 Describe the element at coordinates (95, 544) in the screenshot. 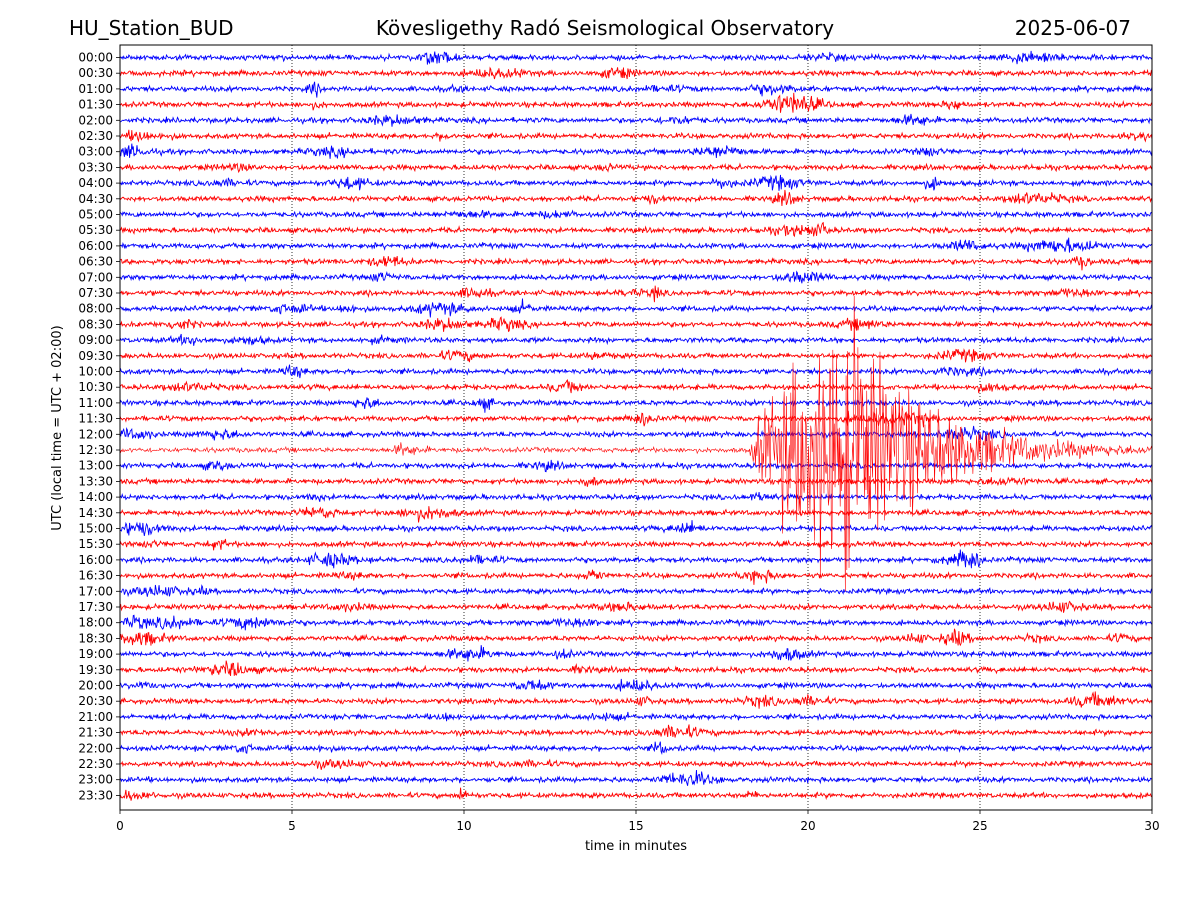

I see `y-tick-label: 15:30` at that location.